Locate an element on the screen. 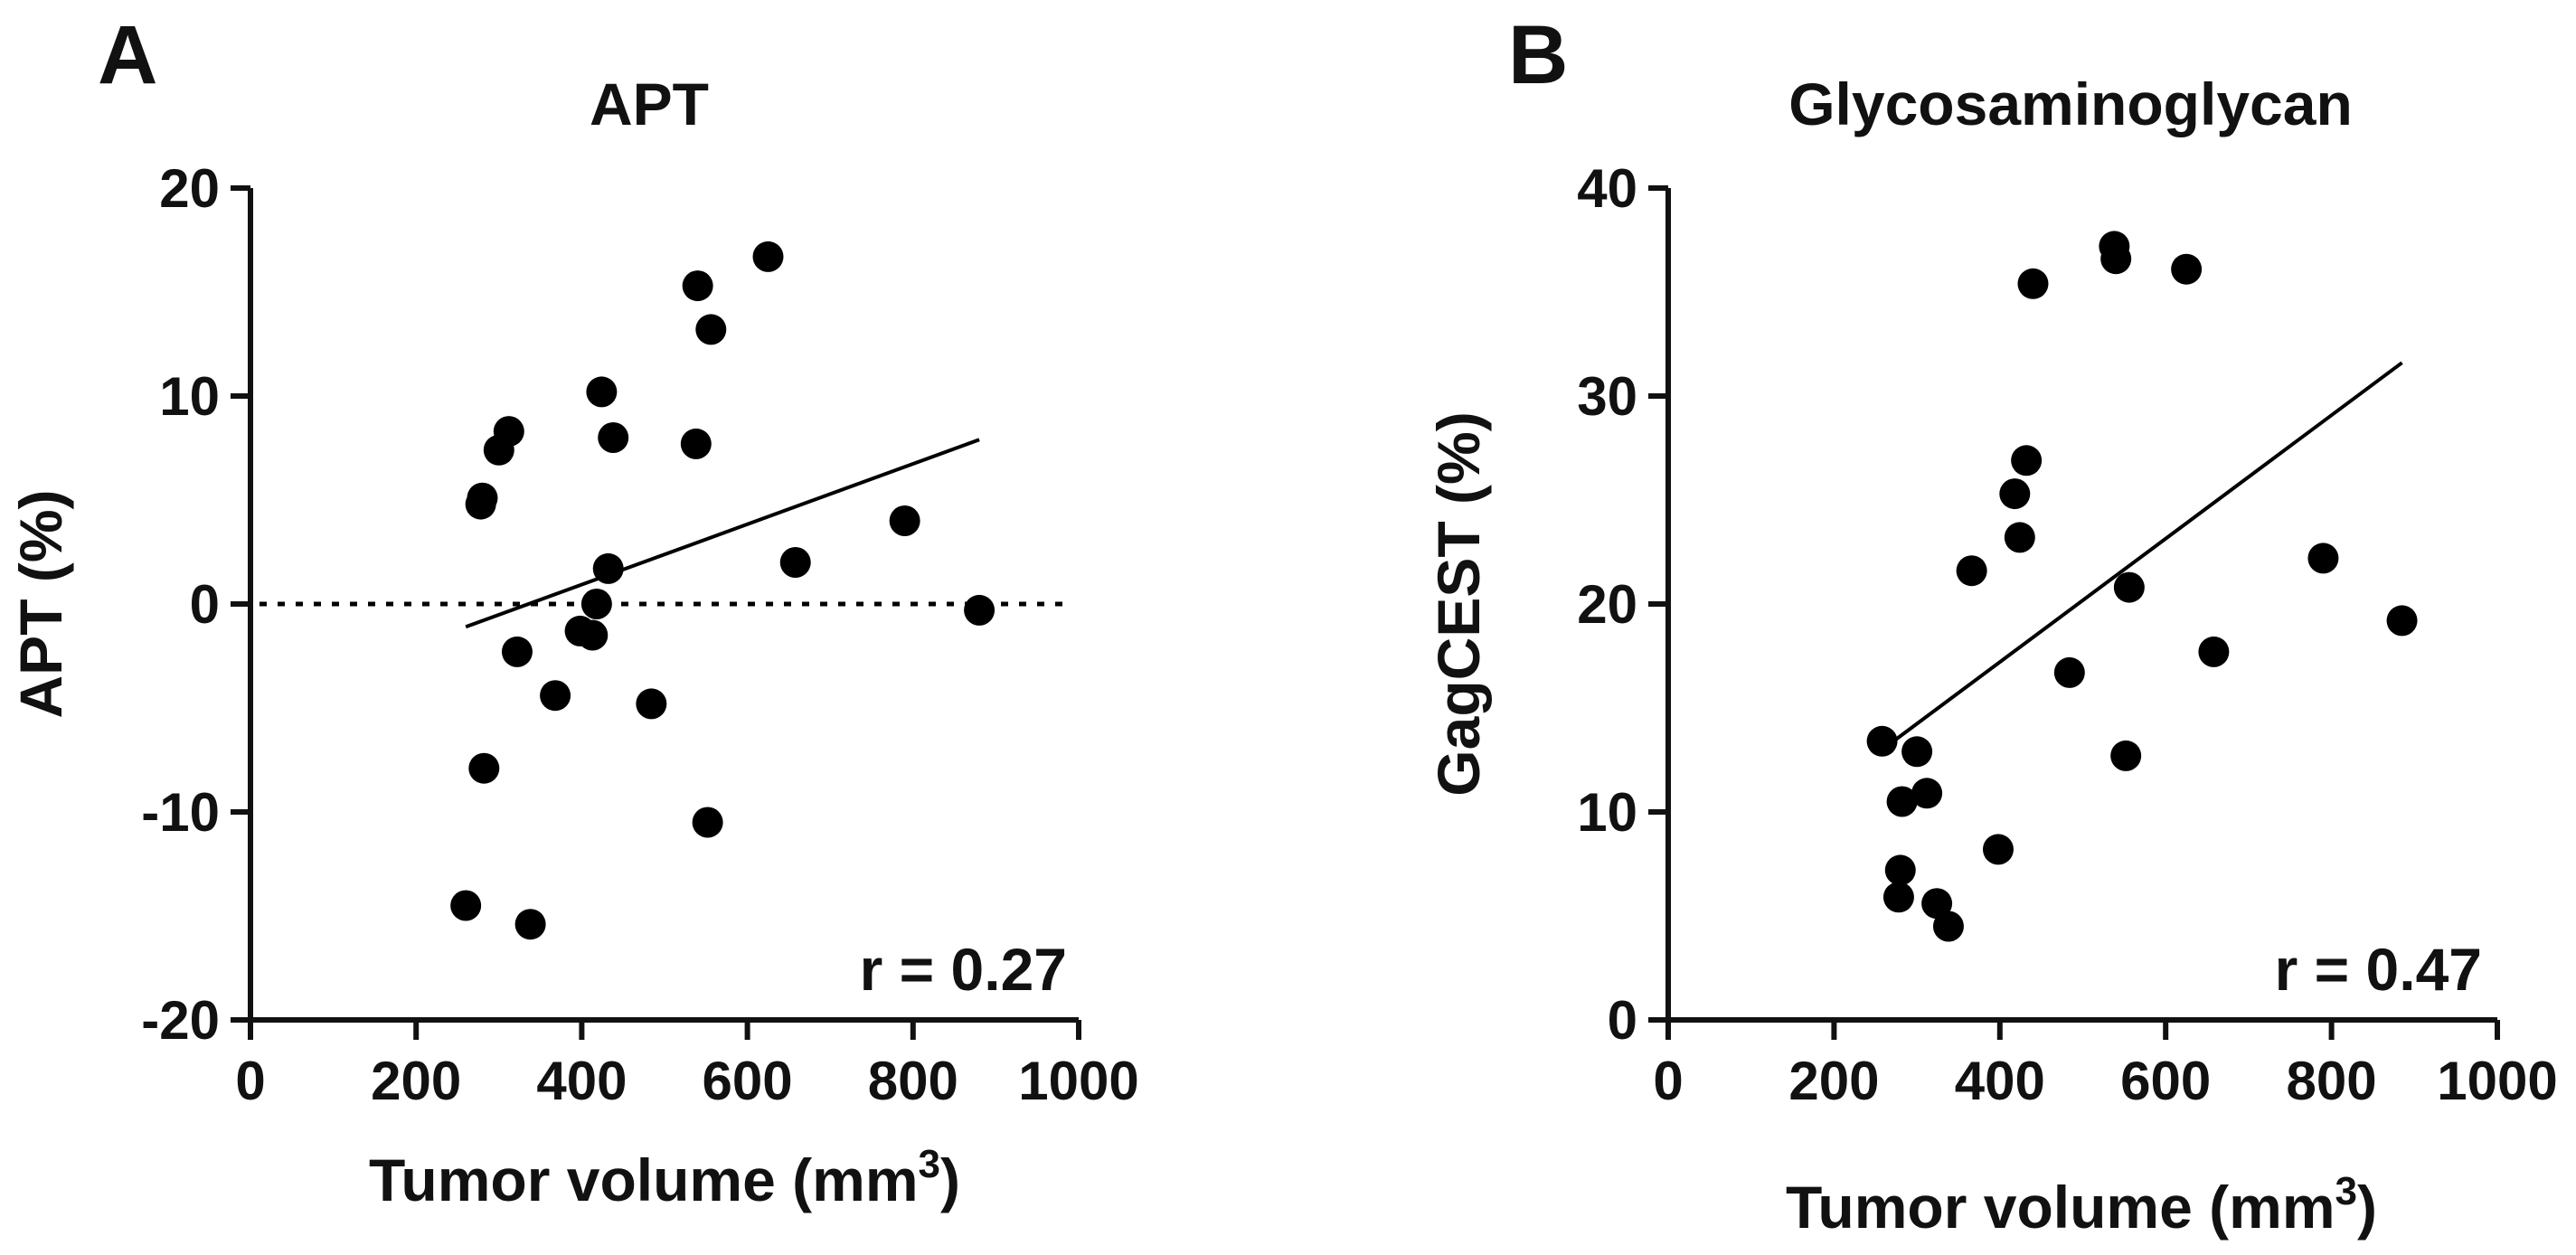 This screenshot has height=1255, width=2576. y-tick-label-a: 20 is located at coordinates (189, 189).